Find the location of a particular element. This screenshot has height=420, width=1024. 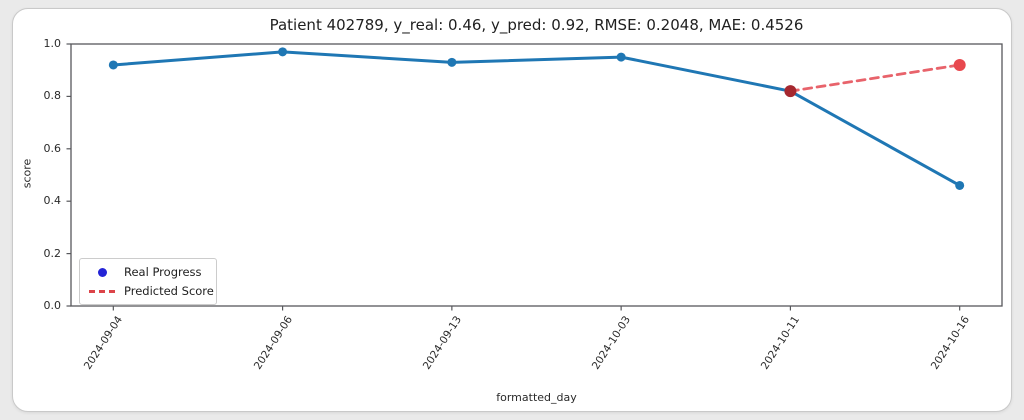

red-dashed-line-icon is located at coordinates (102, 291).